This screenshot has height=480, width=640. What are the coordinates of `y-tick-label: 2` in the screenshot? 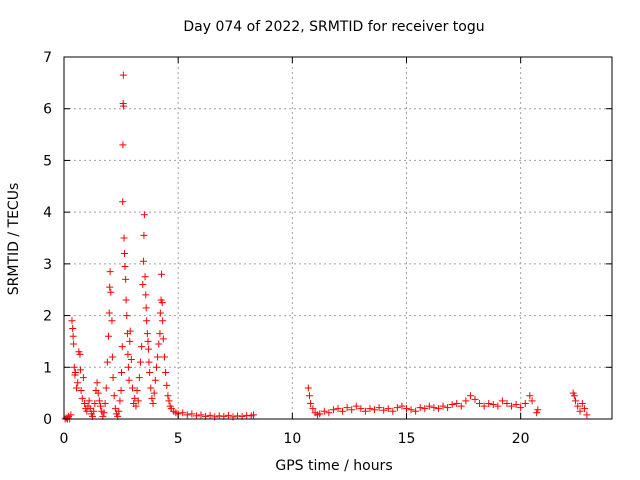 It's located at (47, 317).